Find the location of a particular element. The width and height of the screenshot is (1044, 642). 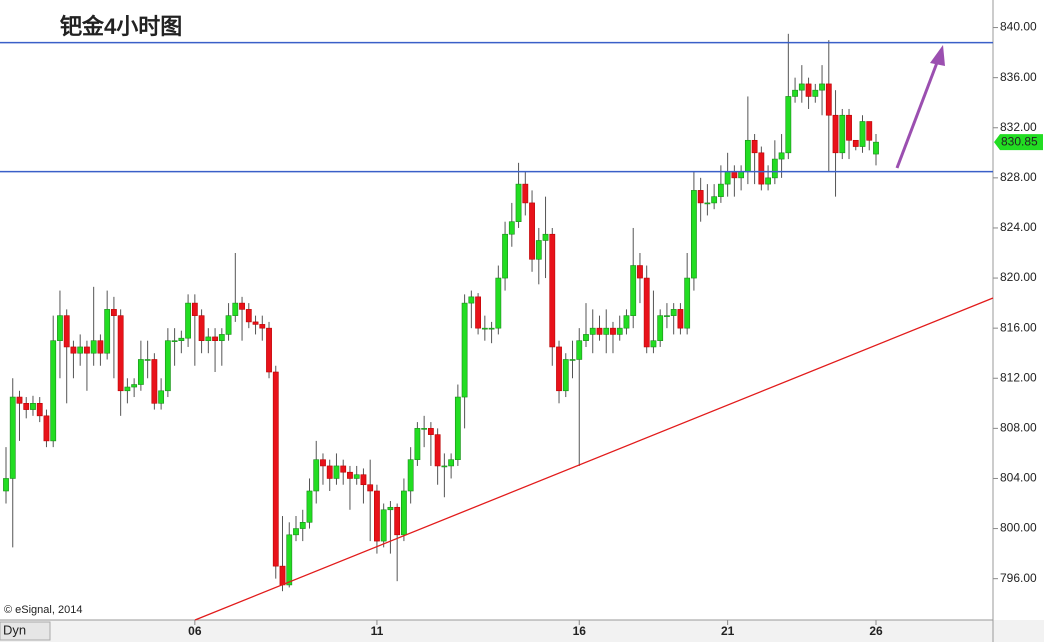

y-tick-label: 812.00 is located at coordinates (1018, 377).